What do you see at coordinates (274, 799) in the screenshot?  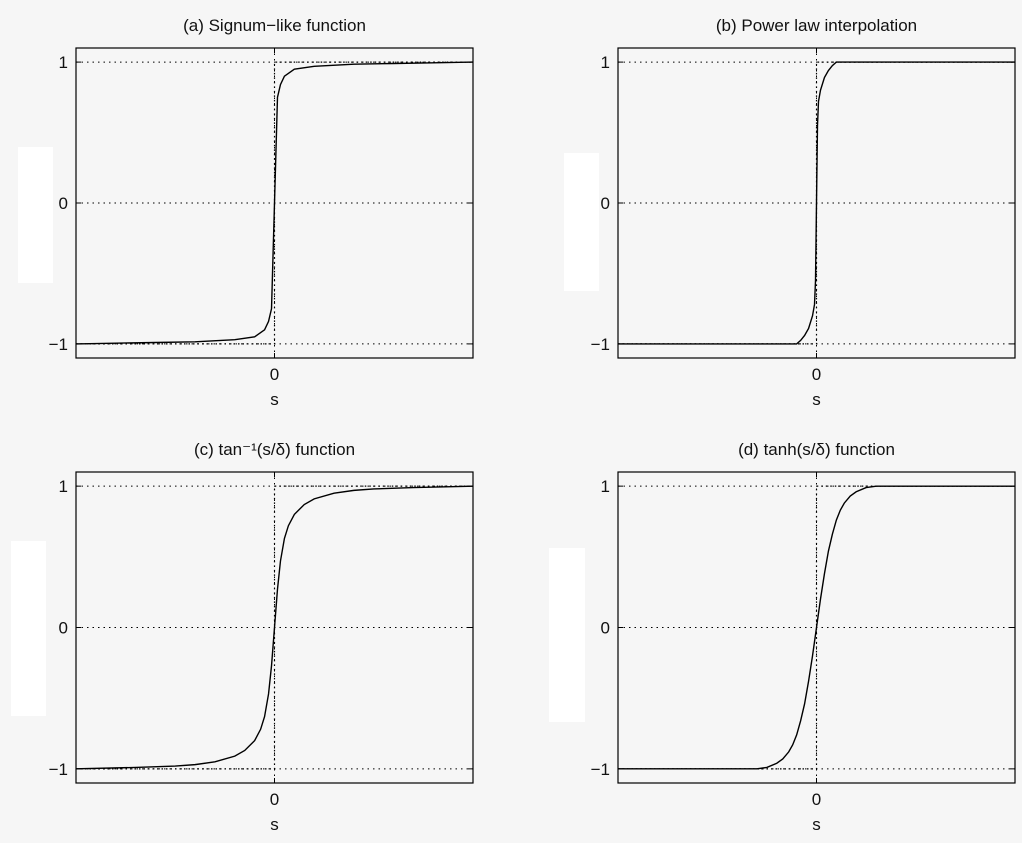 I see `x-tick-label-c-0: 0` at bounding box center [274, 799].